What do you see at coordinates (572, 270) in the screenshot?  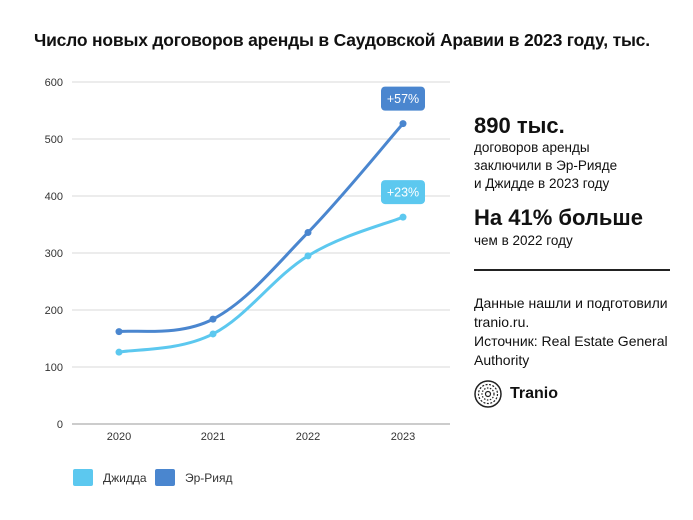 I see `divider` at bounding box center [572, 270].